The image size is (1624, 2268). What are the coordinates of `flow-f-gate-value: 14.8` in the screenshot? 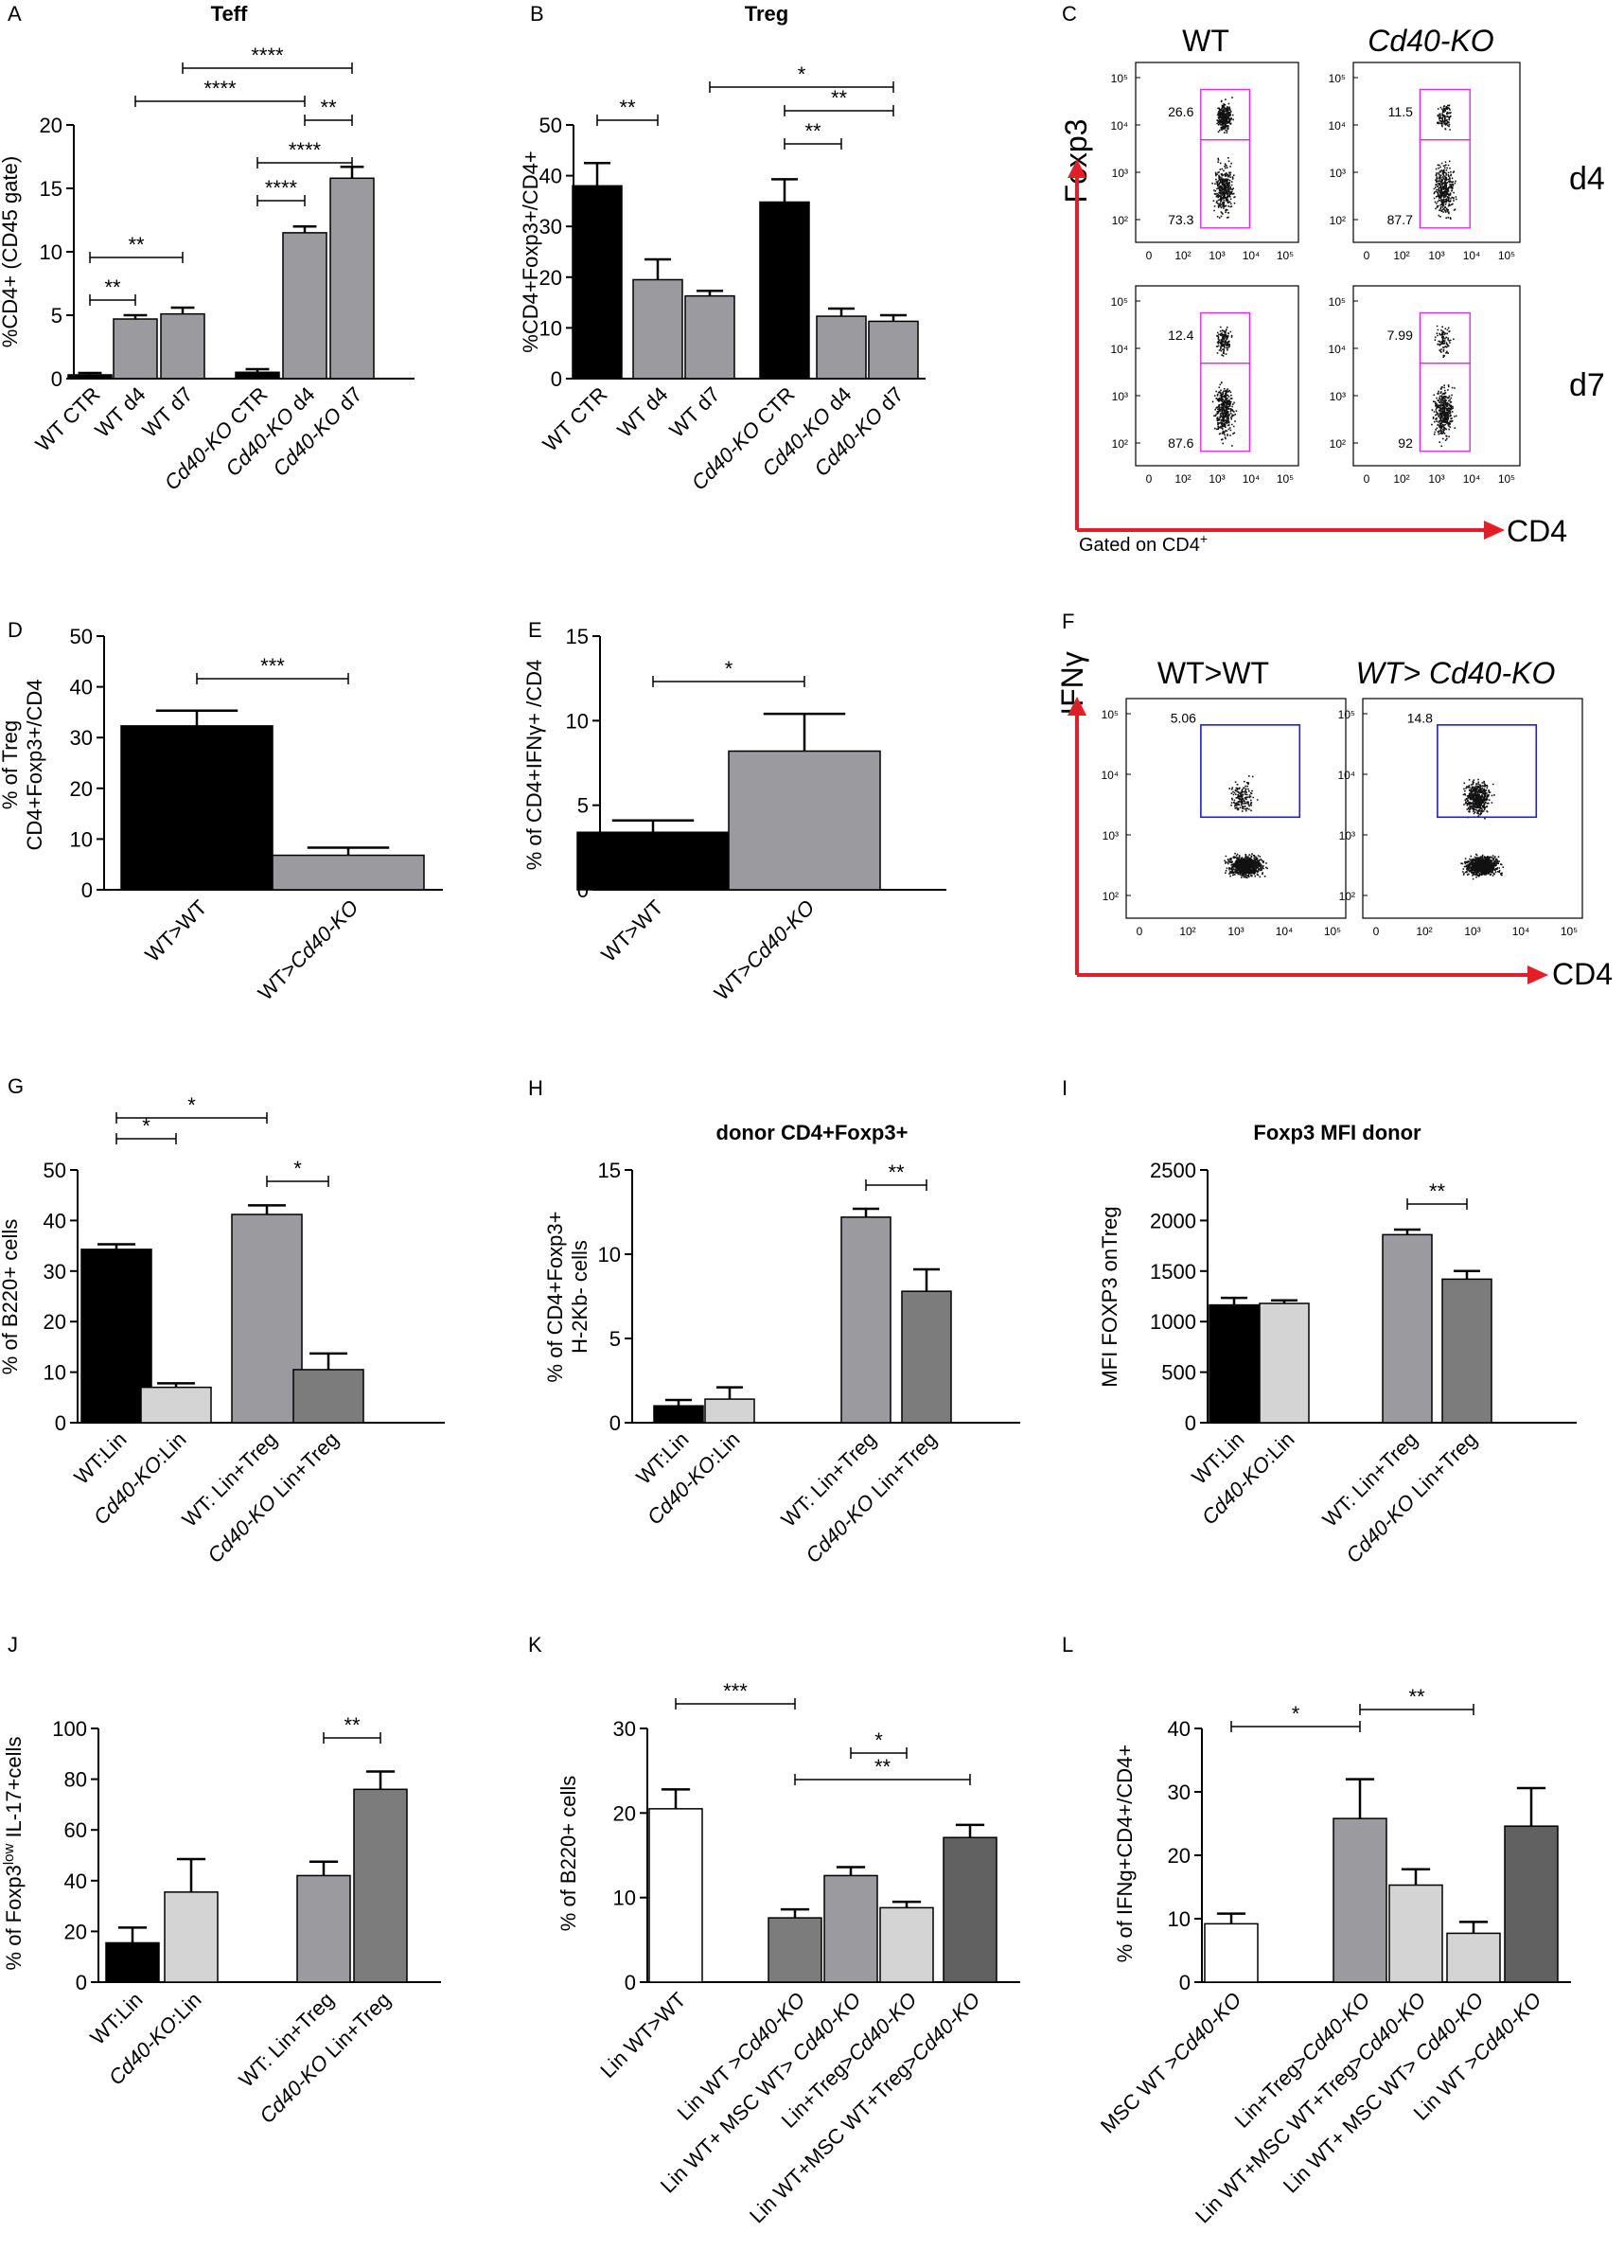 It's located at (1420, 718).